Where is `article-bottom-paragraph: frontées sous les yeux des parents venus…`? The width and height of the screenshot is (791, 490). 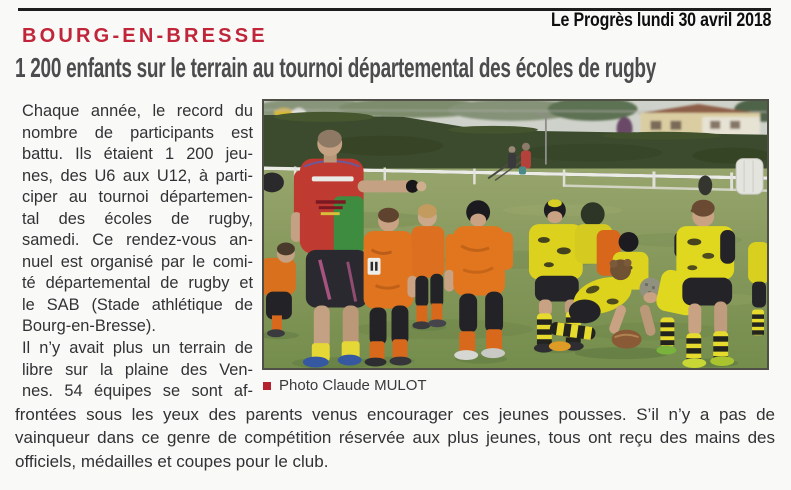
article-bottom-paragraph: frontées sous les yeux des parents venus… is located at coordinates (395, 438).